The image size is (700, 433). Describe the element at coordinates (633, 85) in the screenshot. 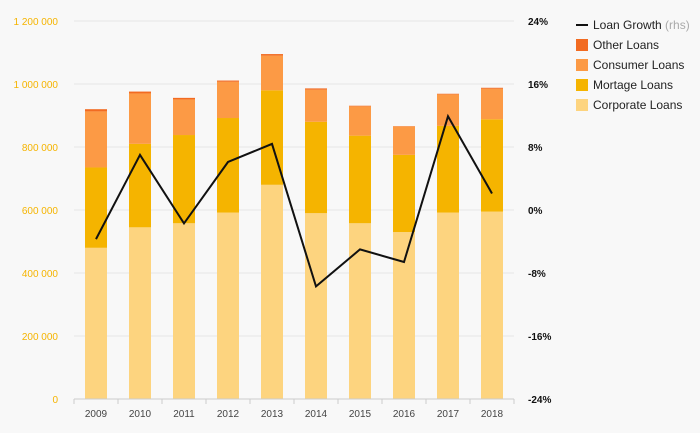

I see `legend-label: Mortage Loans` at that location.